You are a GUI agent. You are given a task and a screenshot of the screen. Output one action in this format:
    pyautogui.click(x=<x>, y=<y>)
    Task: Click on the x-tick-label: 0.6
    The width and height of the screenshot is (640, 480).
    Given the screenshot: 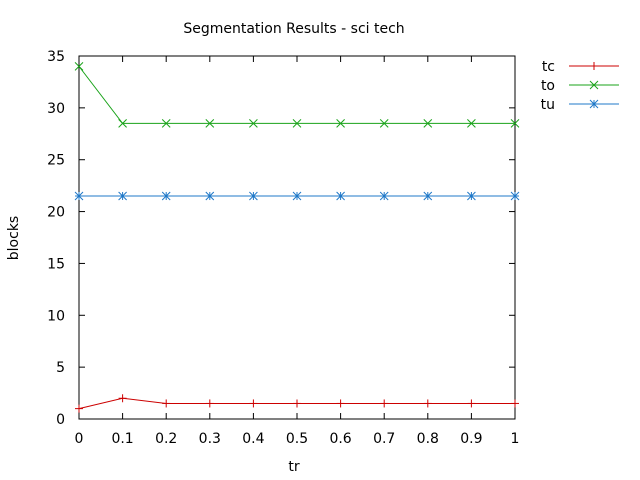 What is the action you would take?
    pyautogui.click(x=340, y=439)
    